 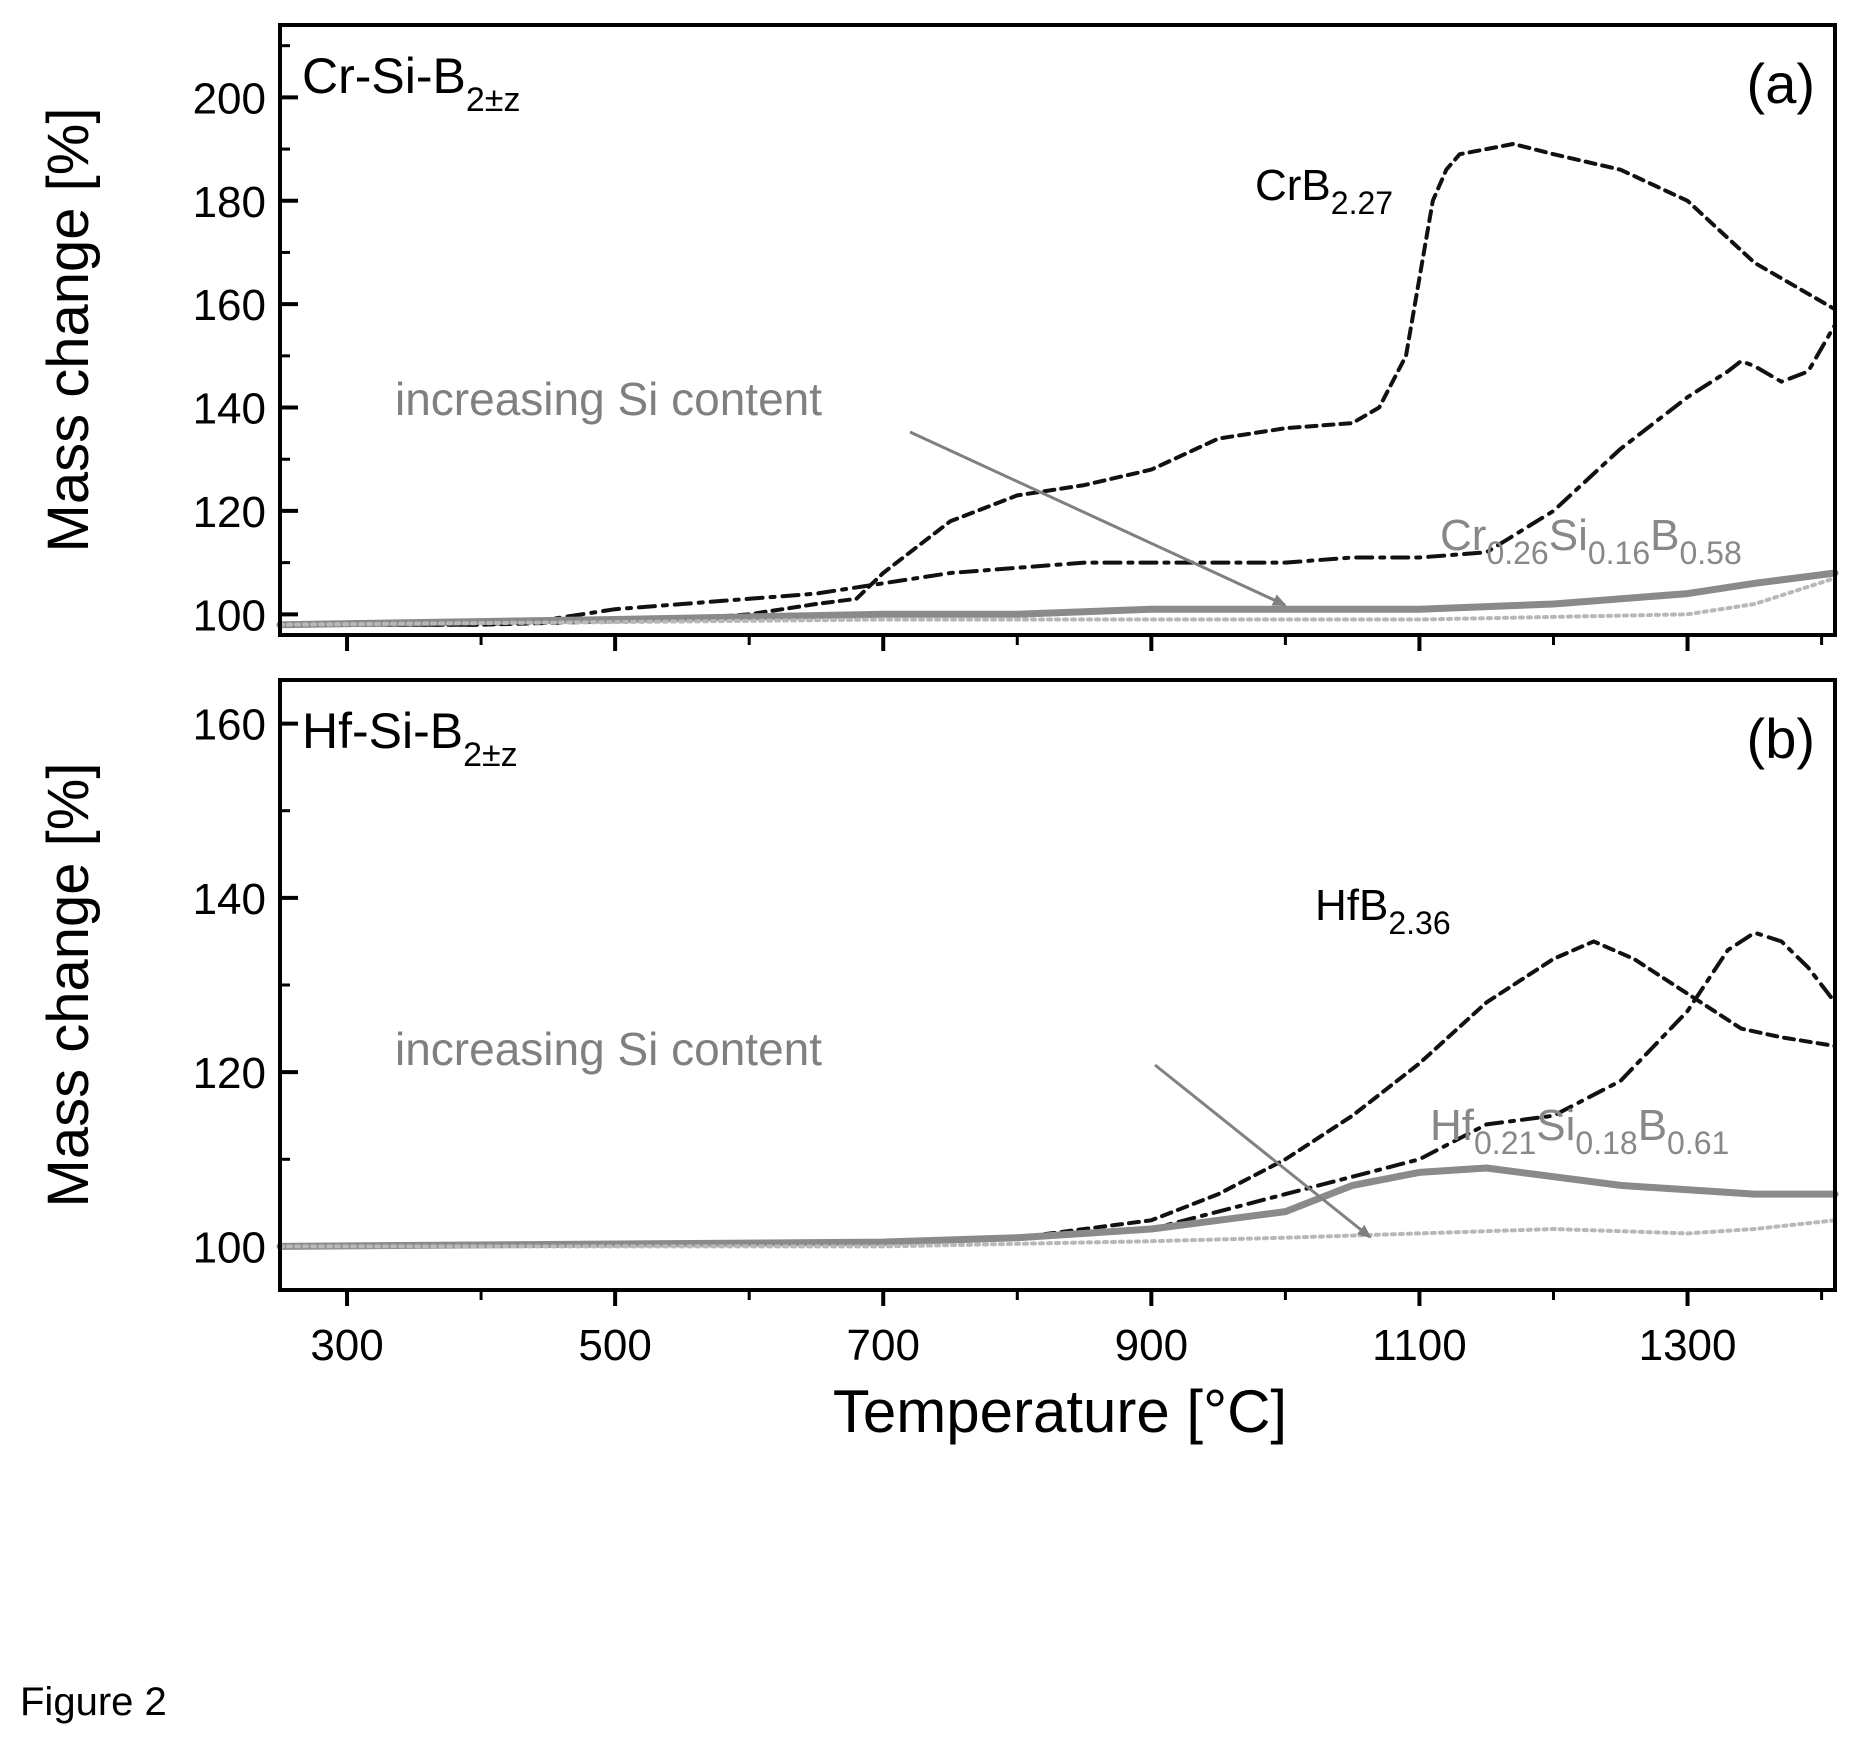 What do you see at coordinates (883, 1345) in the screenshot?
I see `x-tick-label: 700` at bounding box center [883, 1345].